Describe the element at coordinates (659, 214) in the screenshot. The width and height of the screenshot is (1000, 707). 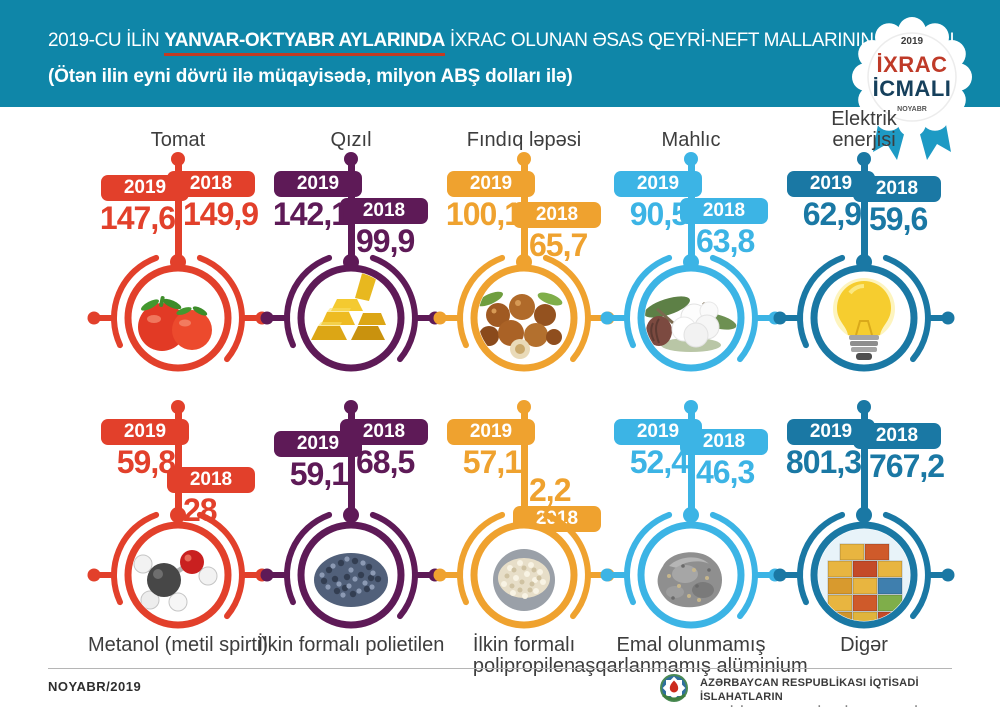
I see `value-2019: 90,5` at that location.